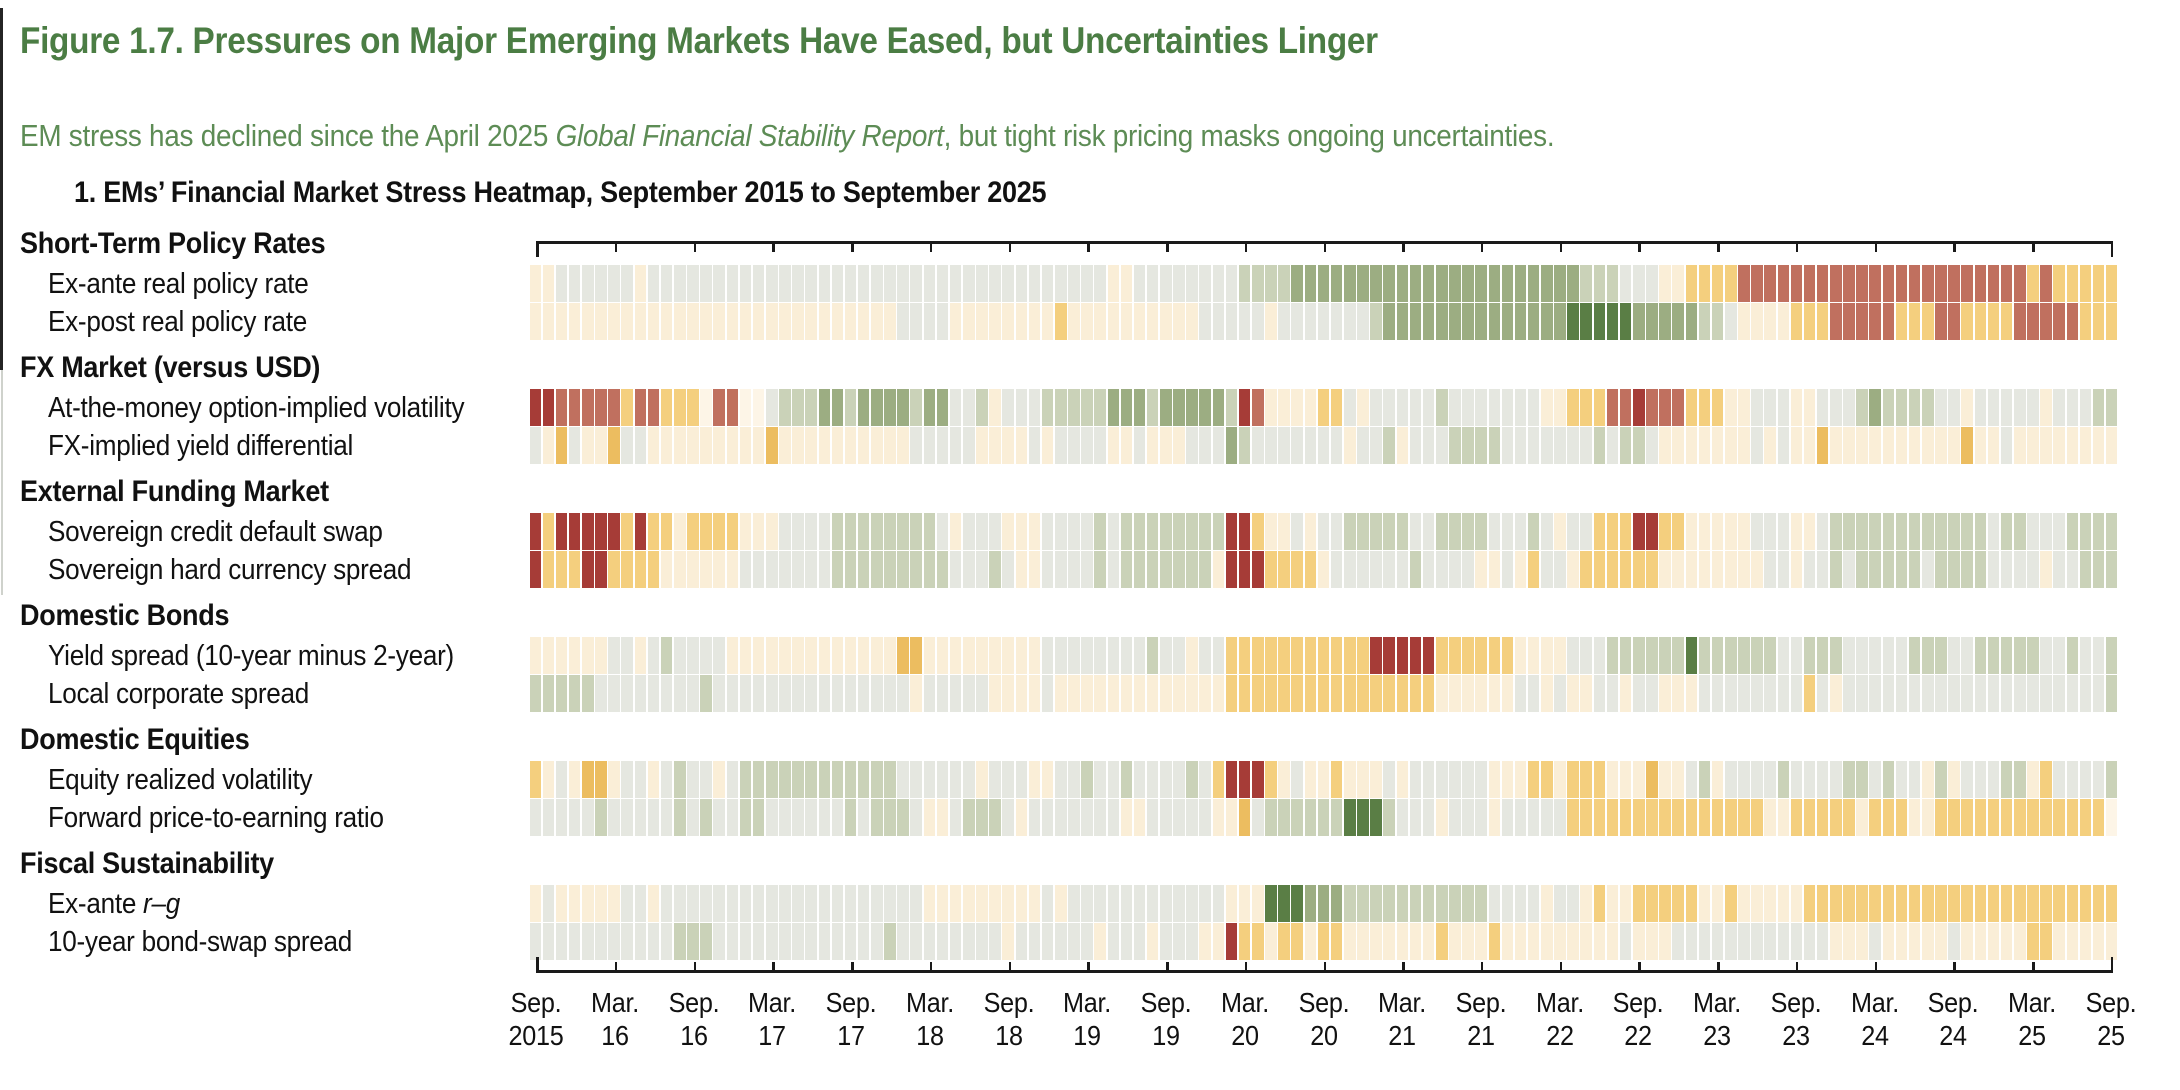 The image size is (2180, 1090). I want to click on x-axis-label-year: 24, so click(1953, 1035).